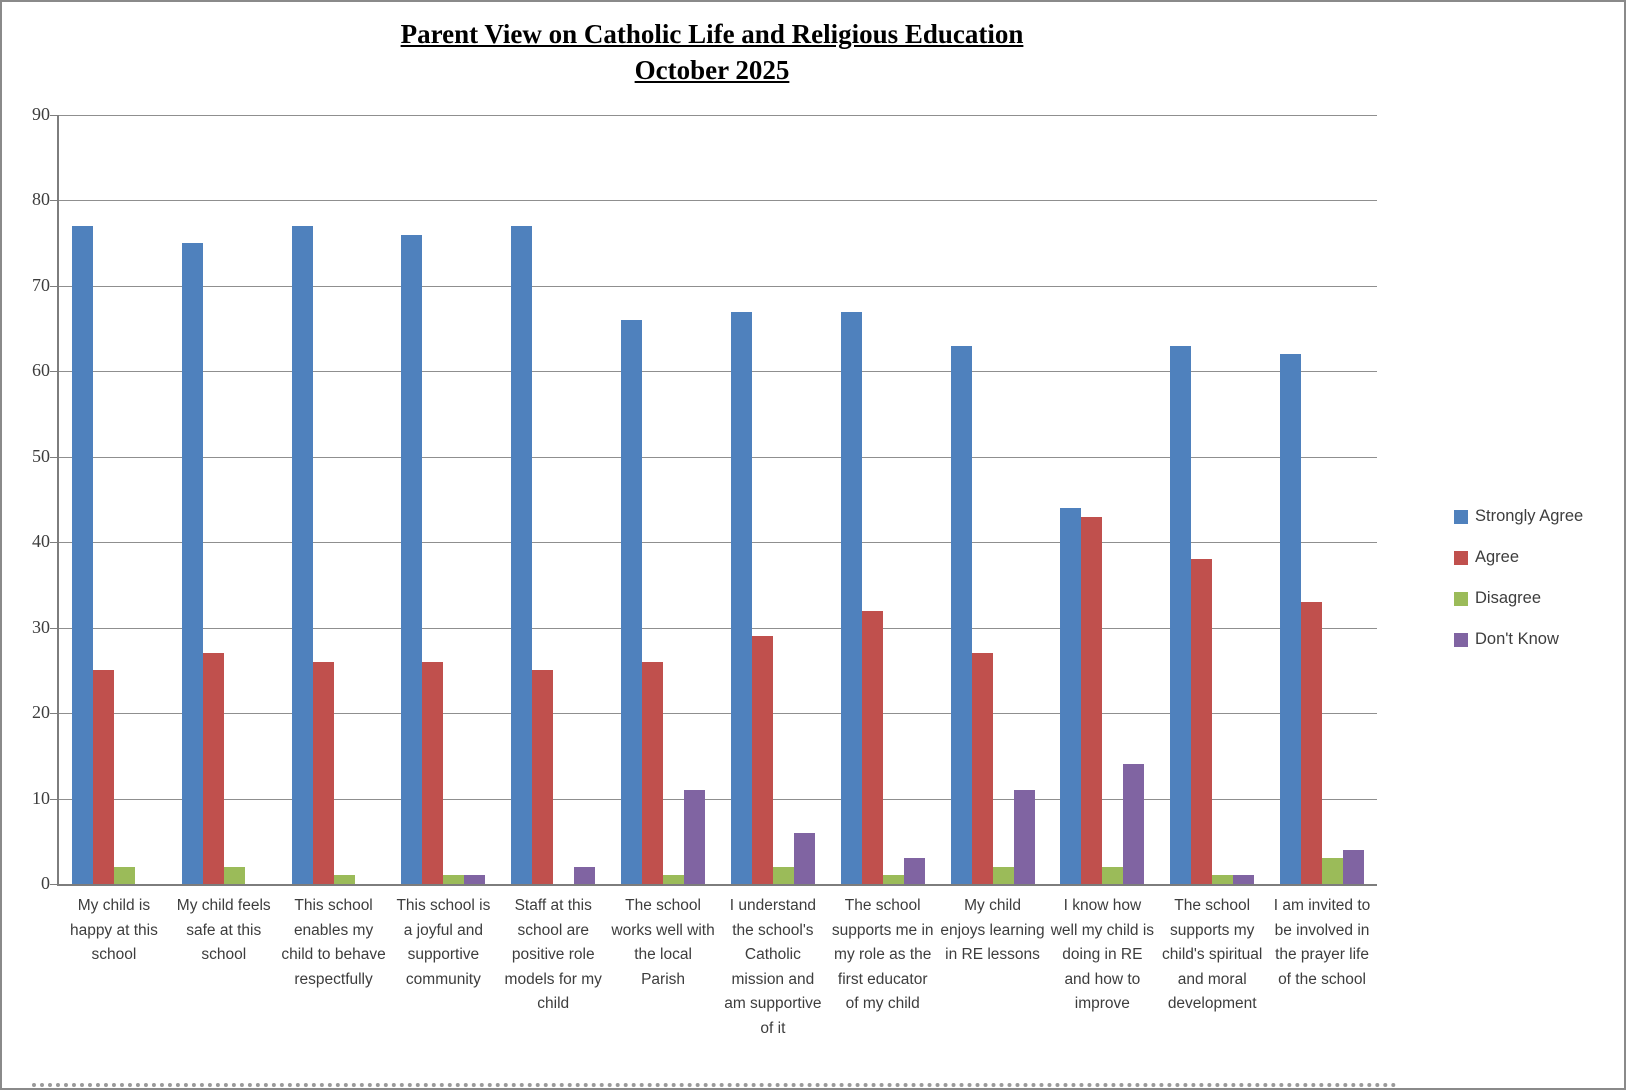  I want to click on legend-label: Strongly Agree, so click(1529, 516).